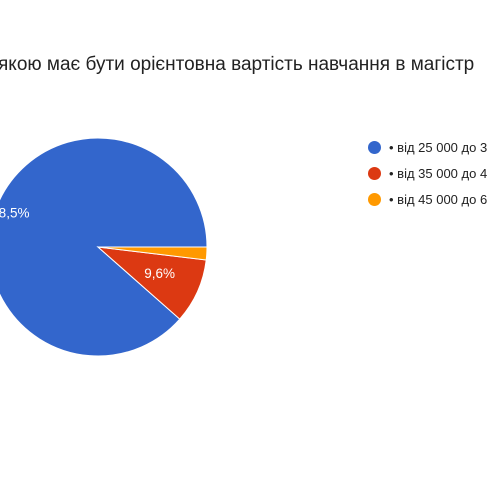 The height and width of the screenshot is (500, 500). What do you see at coordinates (438, 199) in the screenshot?
I see `legend-label: • від 45 000 до 6` at bounding box center [438, 199].